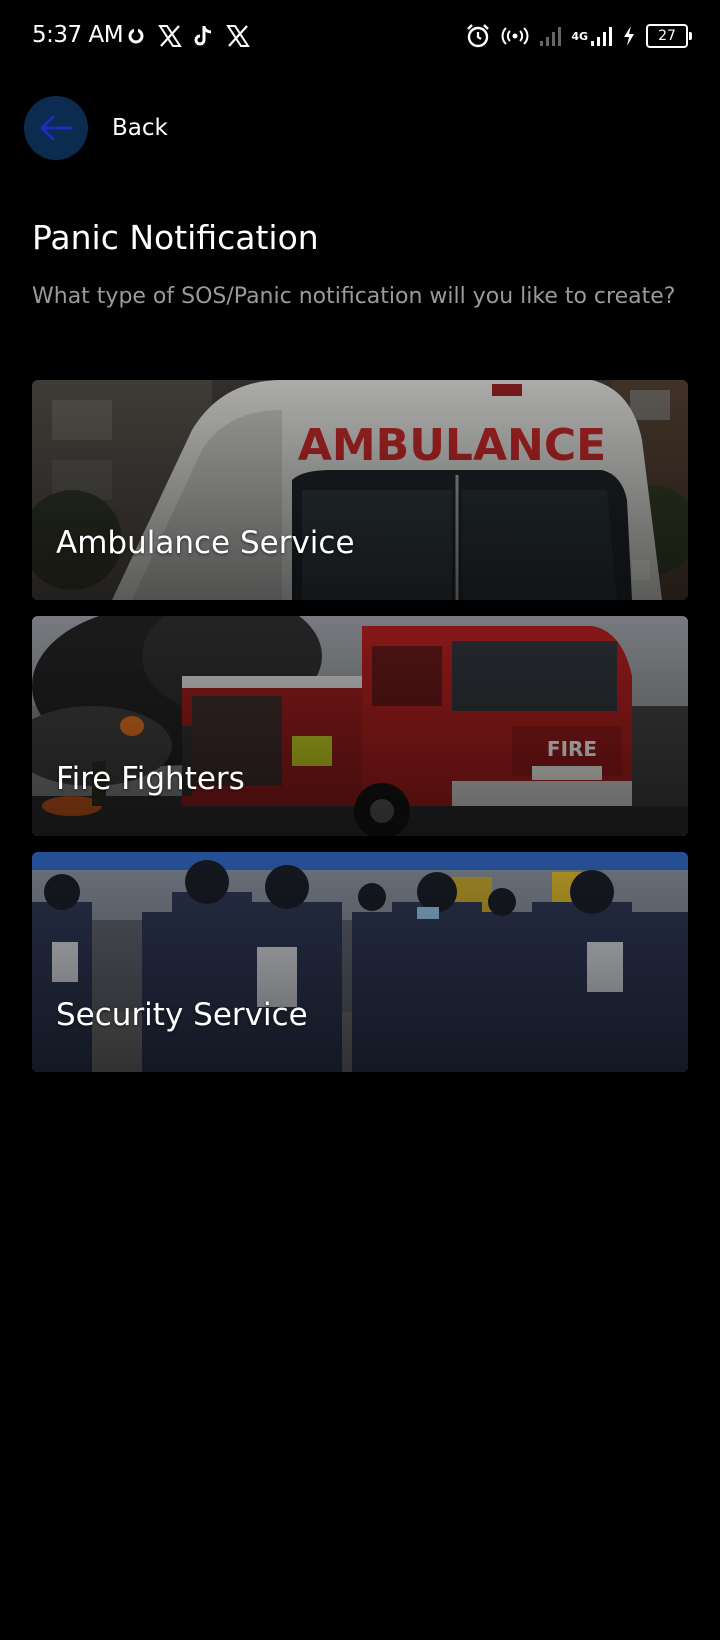 The width and height of the screenshot is (720, 1640). I want to click on security-service-label: Security Service, so click(182, 1015).